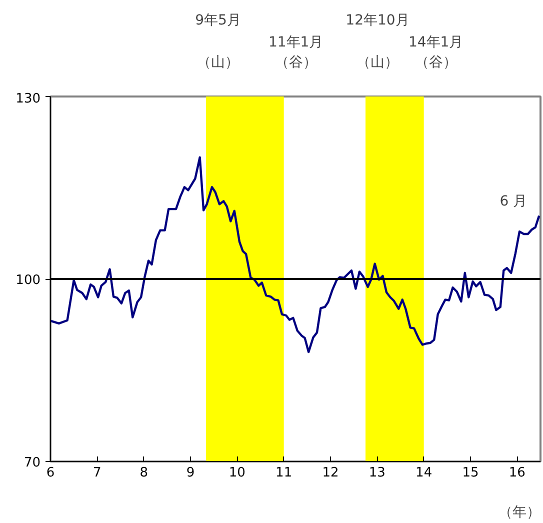  What do you see at coordinates (377, 473) in the screenshot?
I see `x-tick-label: 13` at bounding box center [377, 473].